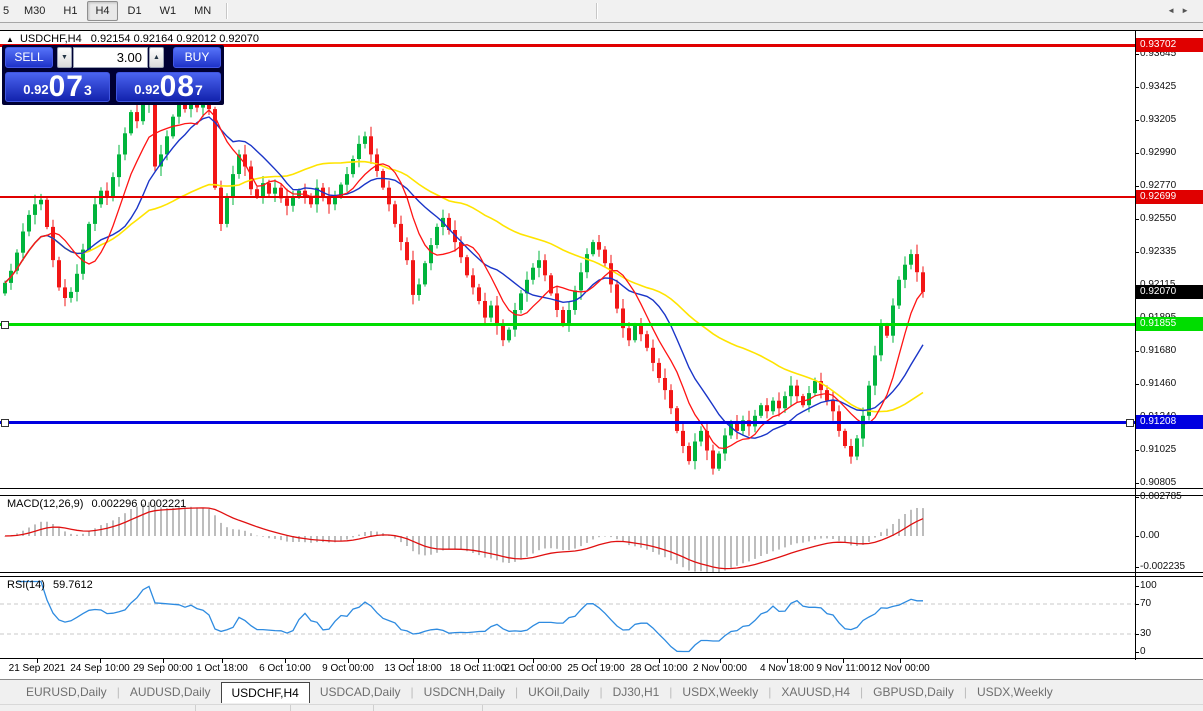  I want to click on horizontal-line-0.91208, so click(567, 422).